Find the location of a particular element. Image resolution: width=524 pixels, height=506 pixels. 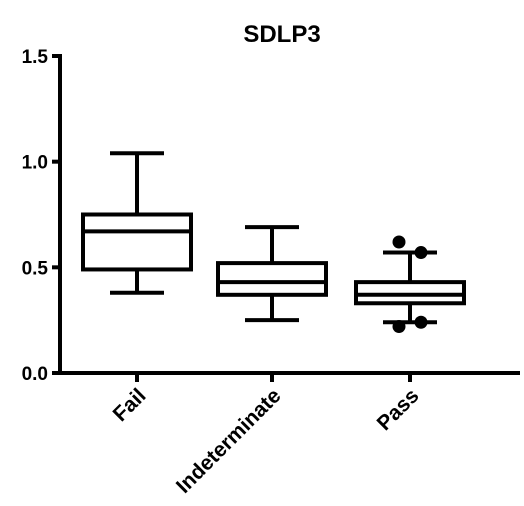

y-tick-label: 1.0 is located at coordinates (35, 163).